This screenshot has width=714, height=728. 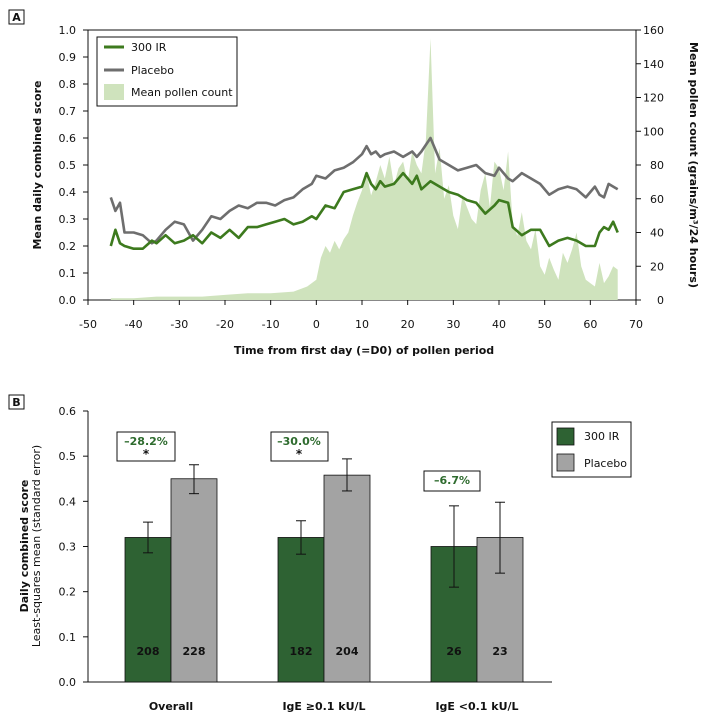 What do you see at coordinates (68, 30) in the screenshot?
I see `y-tick-label: 1.0` at bounding box center [68, 30].